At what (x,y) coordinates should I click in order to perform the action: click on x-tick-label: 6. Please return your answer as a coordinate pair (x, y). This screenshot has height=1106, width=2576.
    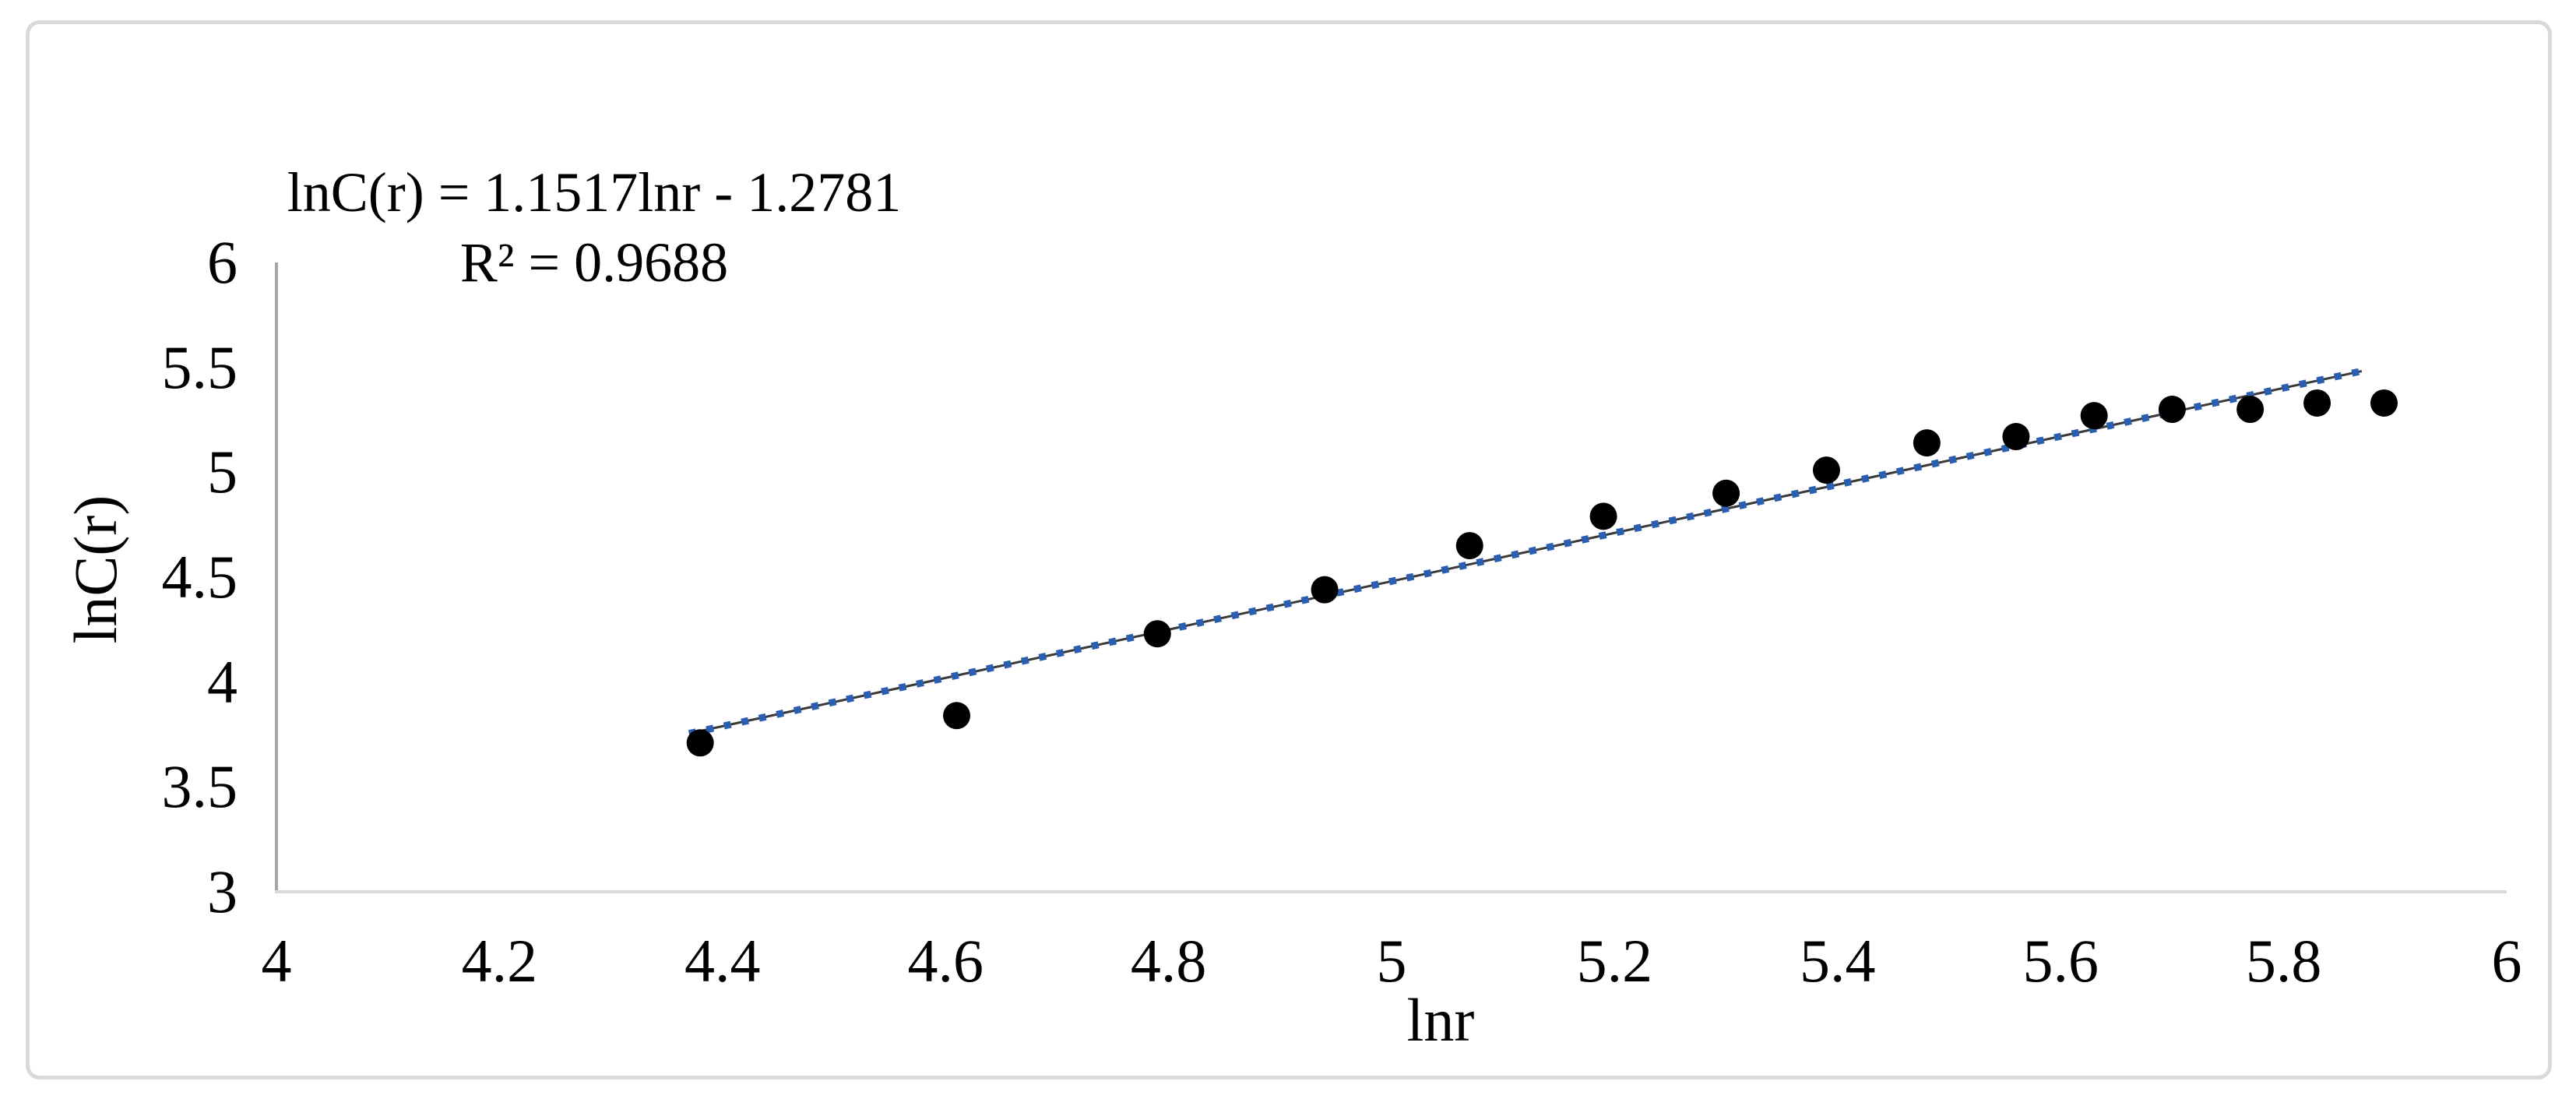
    Looking at the image, I should click on (2506, 961).